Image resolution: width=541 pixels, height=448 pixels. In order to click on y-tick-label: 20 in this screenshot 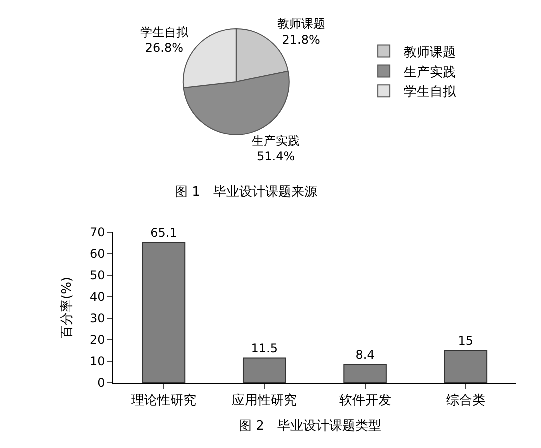, I will do `click(98, 340)`.